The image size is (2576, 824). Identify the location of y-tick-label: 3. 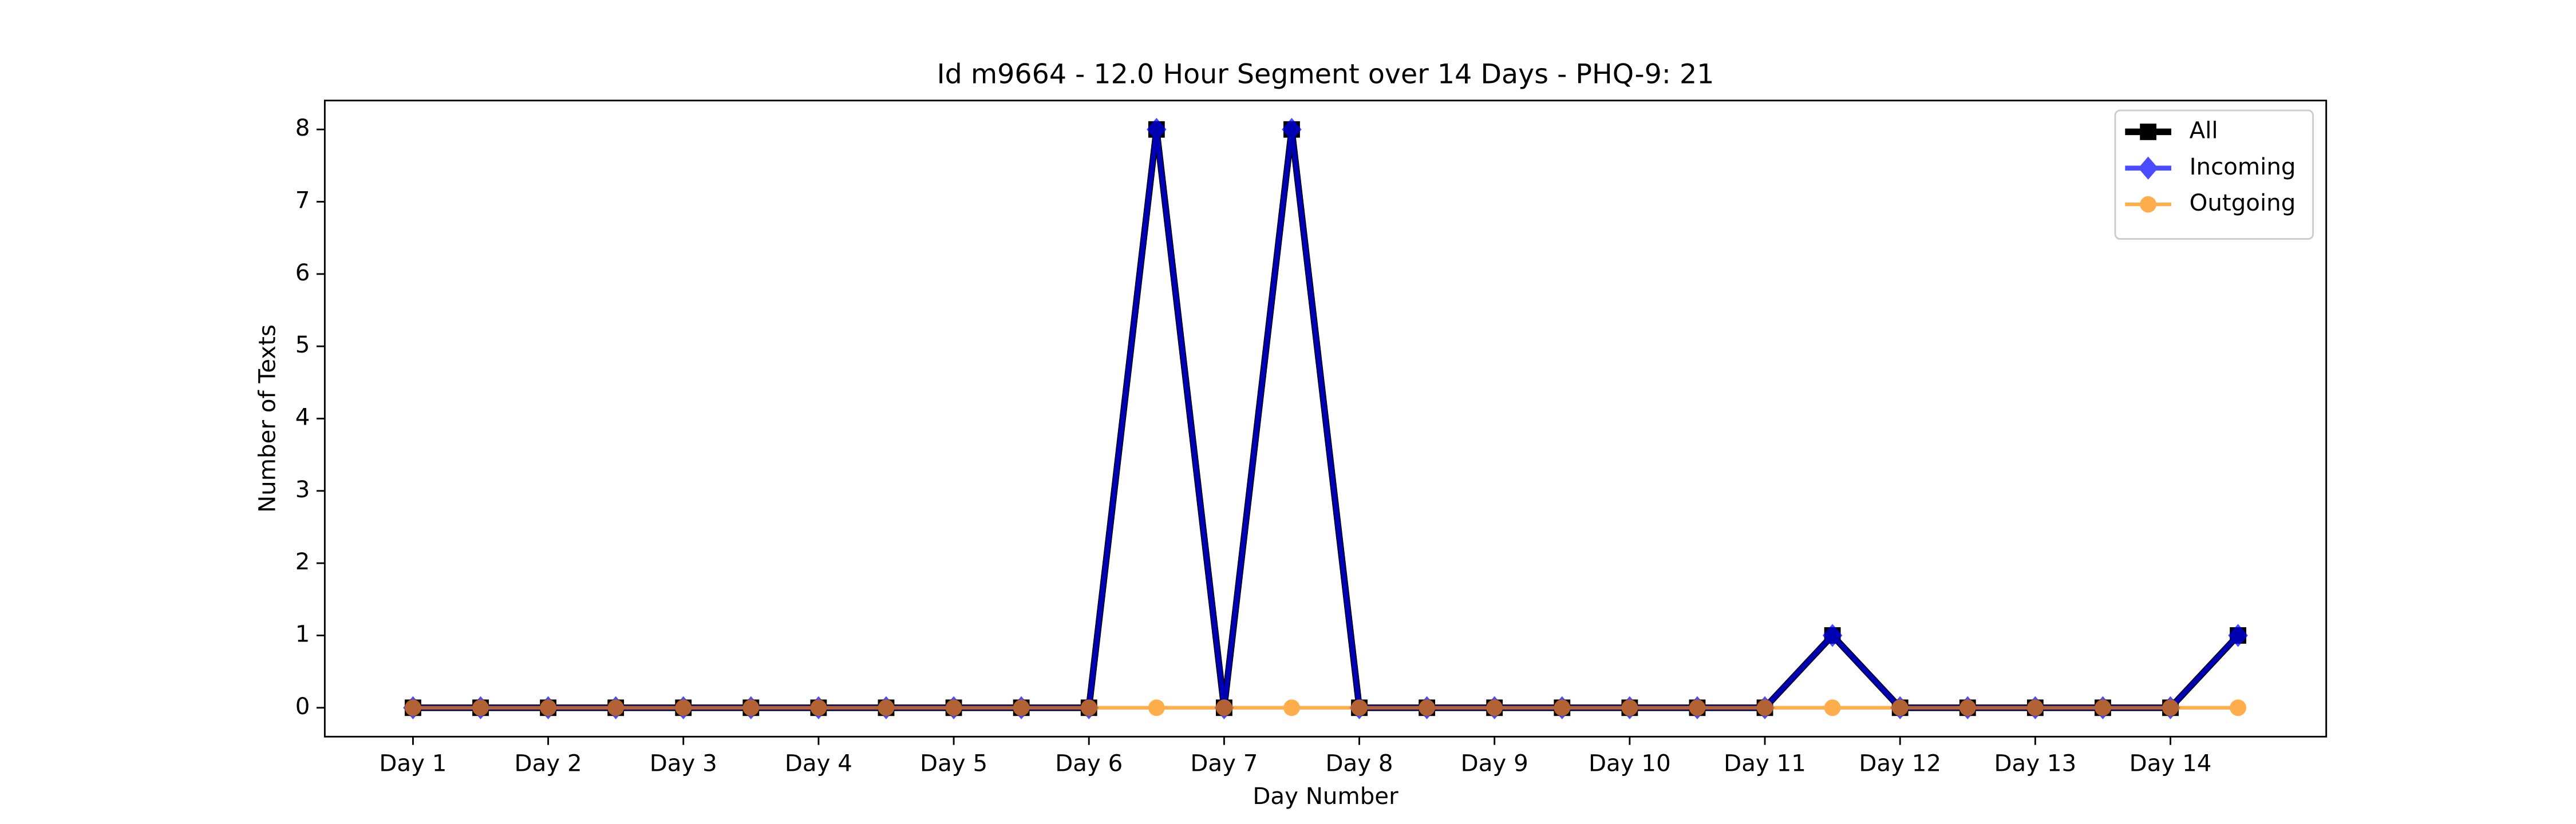
(302, 489).